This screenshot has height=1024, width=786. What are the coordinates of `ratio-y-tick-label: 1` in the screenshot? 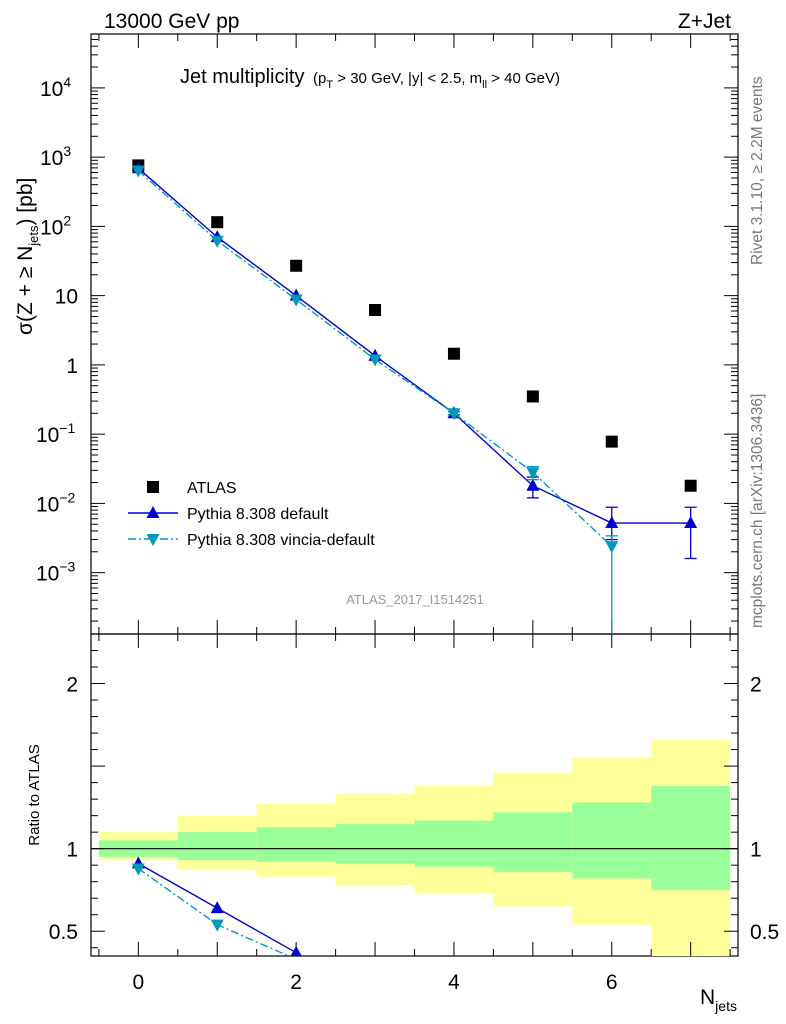 It's located at (72, 850).